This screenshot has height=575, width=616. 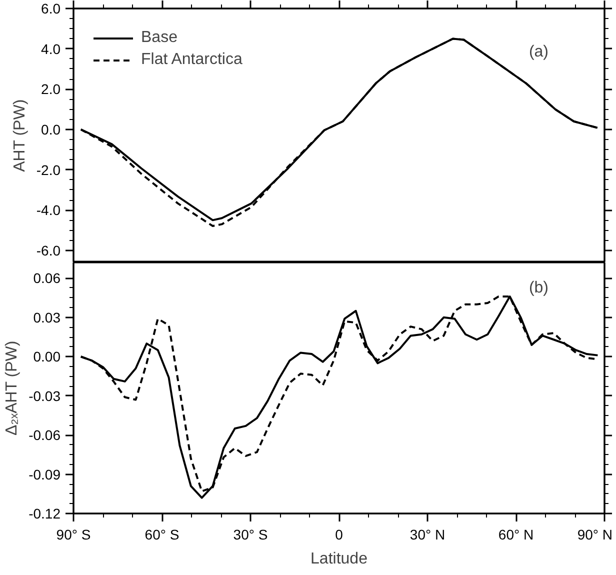 What do you see at coordinates (51, 129) in the screenshot?
I see `y-tick-label: 0.0` at bounding box center [51, 129].